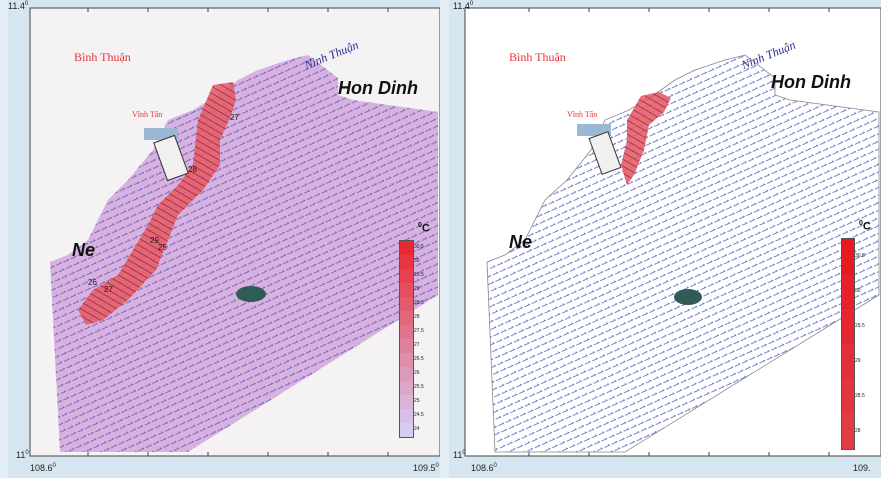  Describe the element at coordinates (417, 373) in the screenshot. I see `colorbar-tick-label: 26` at that location.